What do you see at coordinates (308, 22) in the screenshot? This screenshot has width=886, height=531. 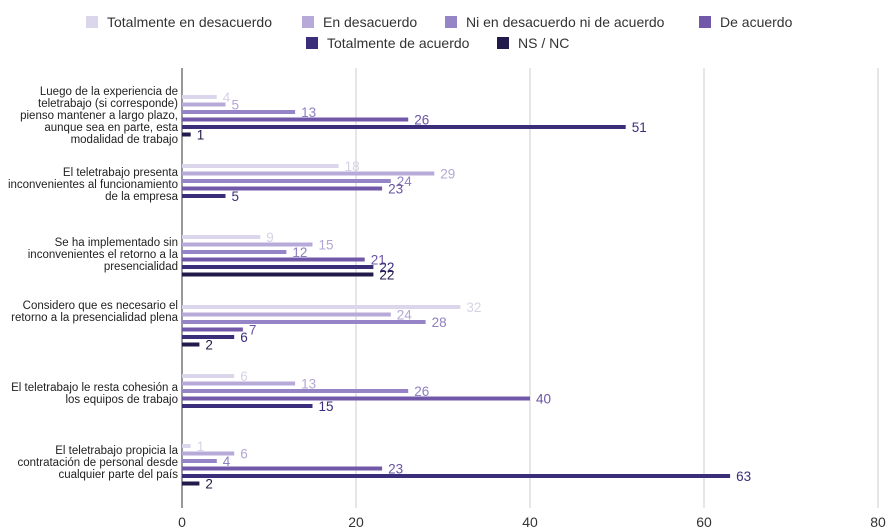 I see `legend-swatch-en-desacuerdo` at bounding box center [308, 22].